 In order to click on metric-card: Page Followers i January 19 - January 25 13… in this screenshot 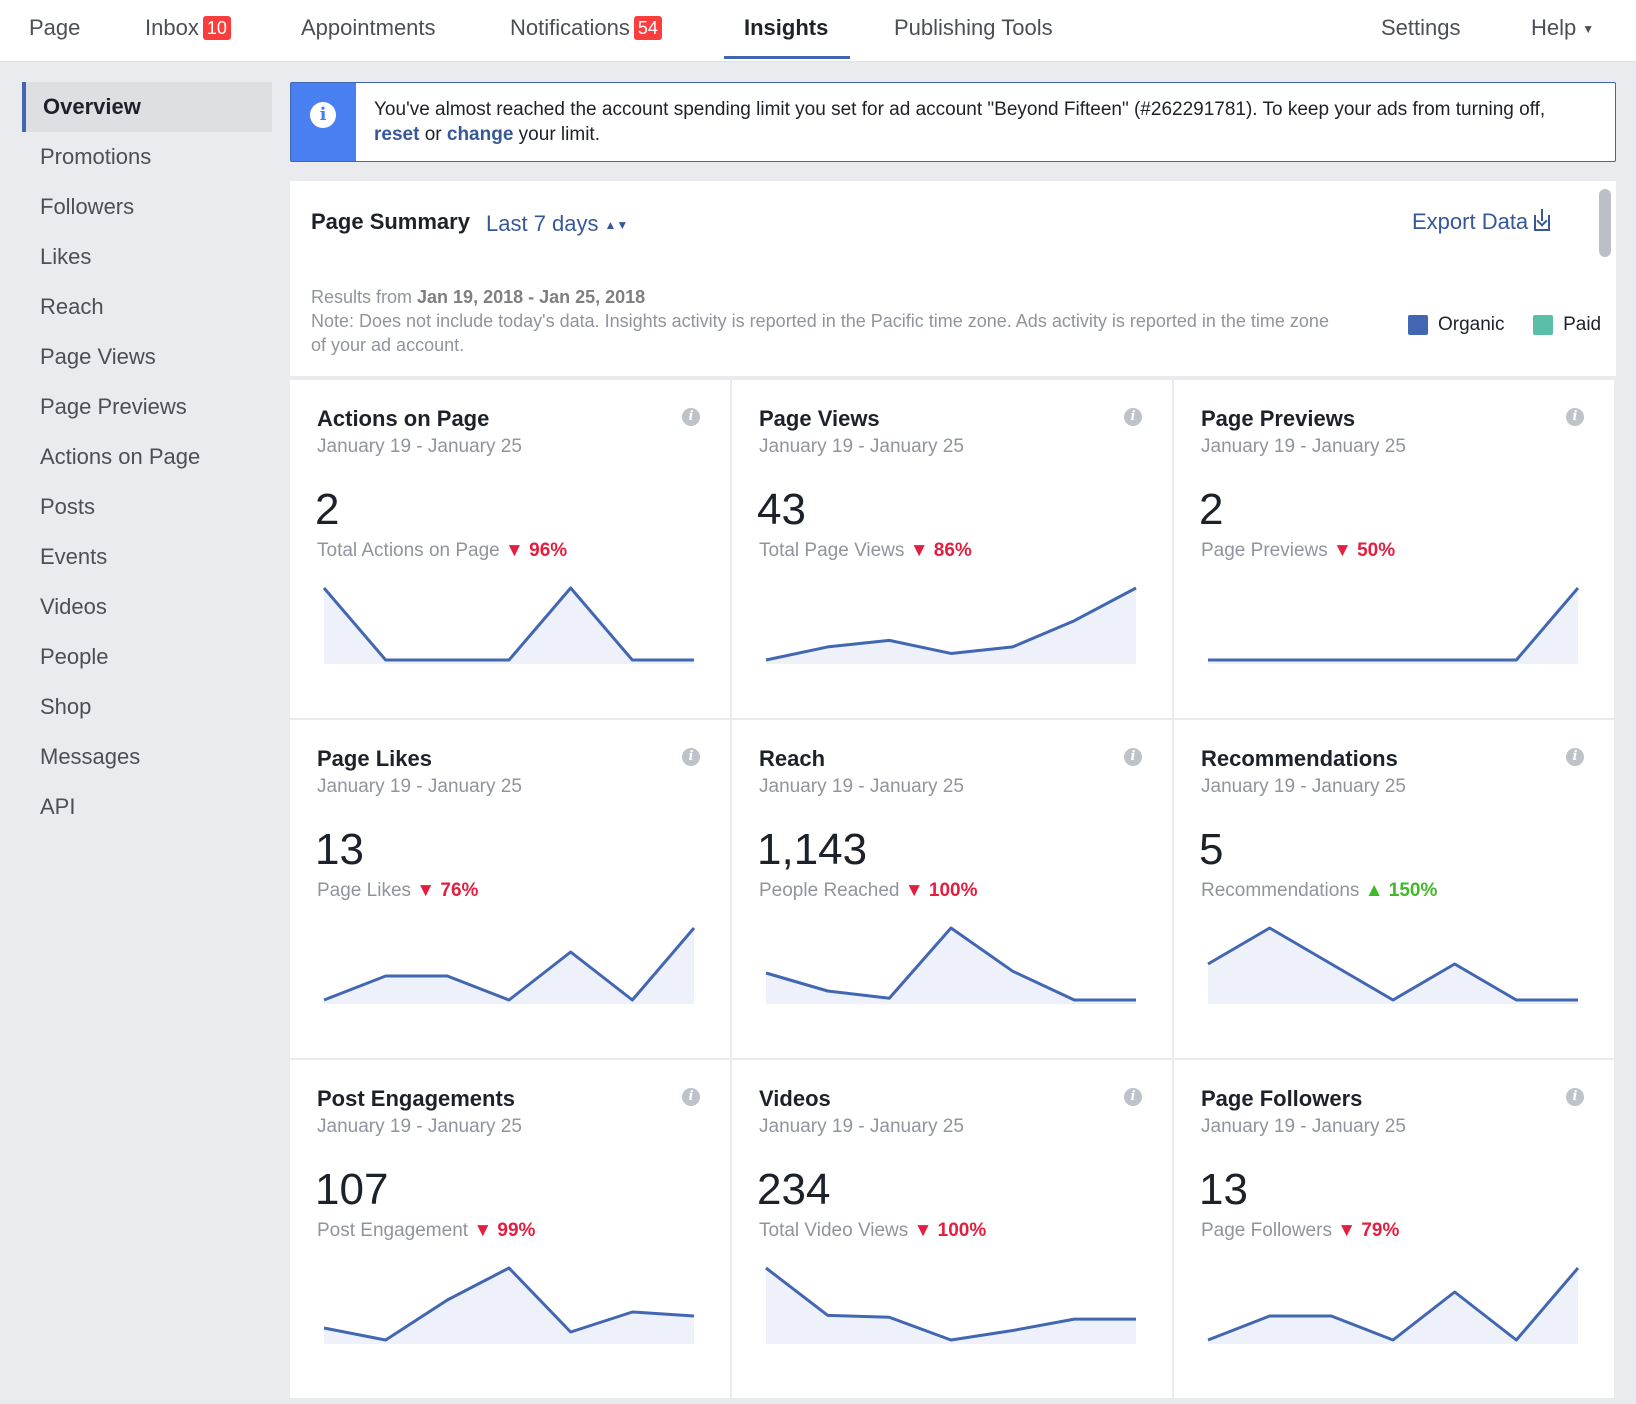, I will do `click(1394, 1229)`.